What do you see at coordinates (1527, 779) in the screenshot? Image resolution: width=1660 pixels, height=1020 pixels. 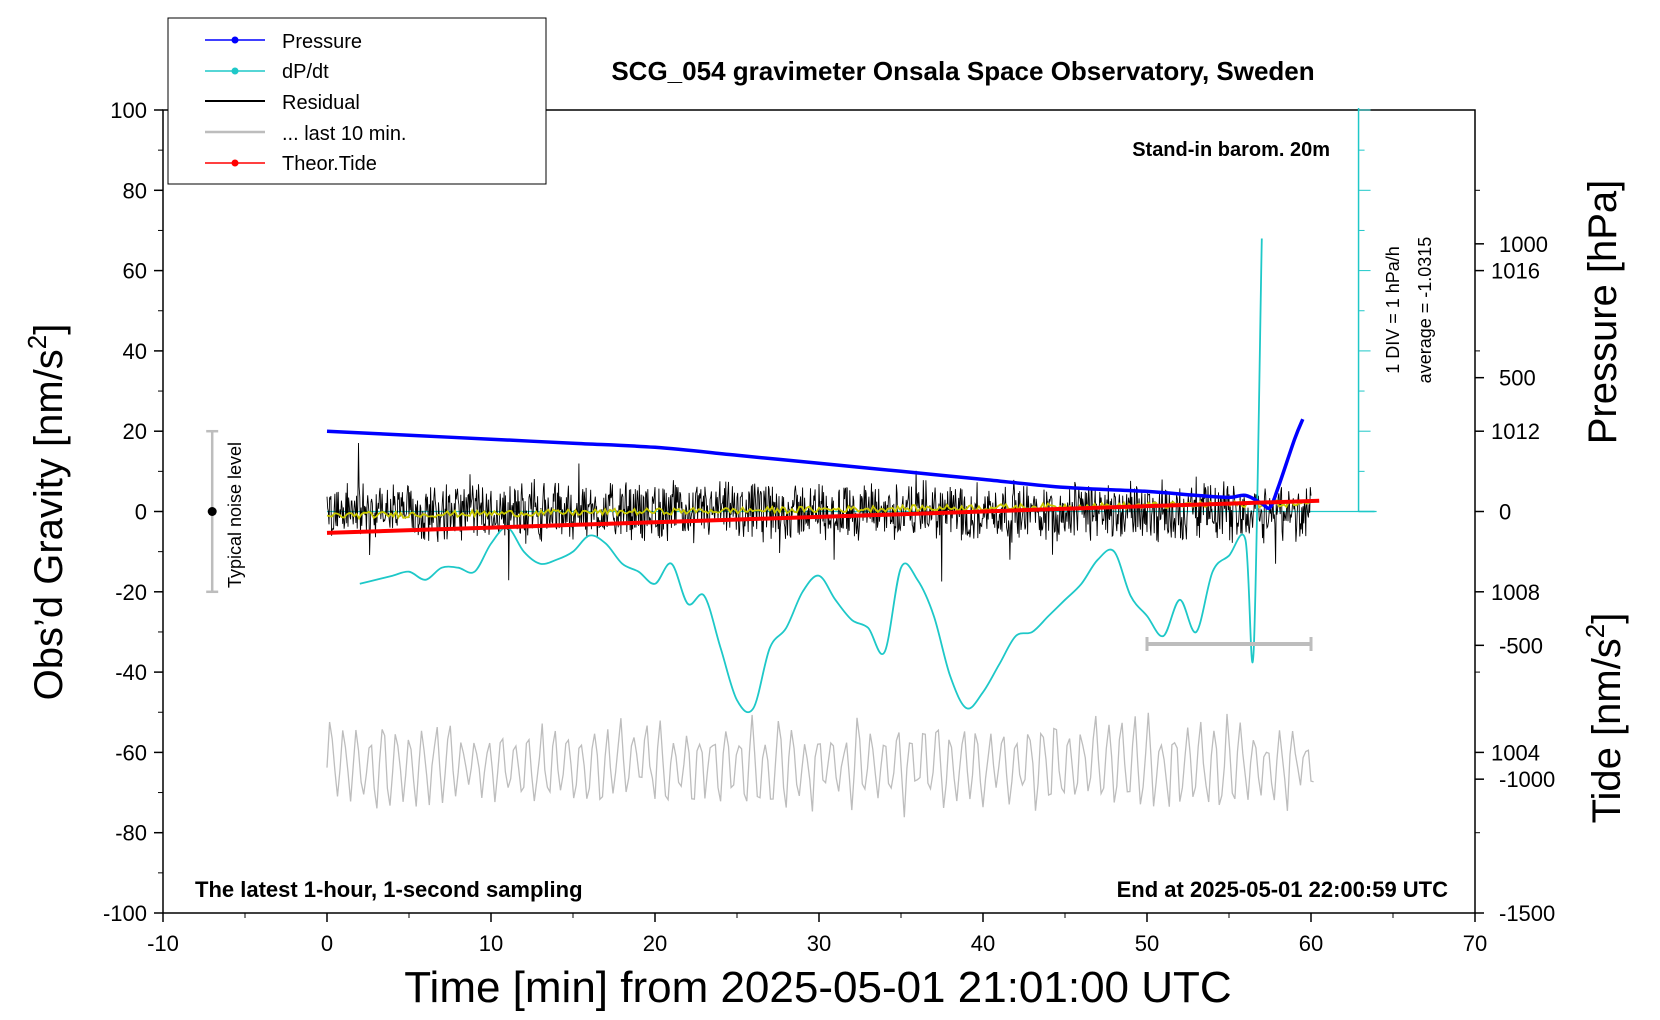 I see `tide-tick-label: -1000` at bounding box center [1527, 779].